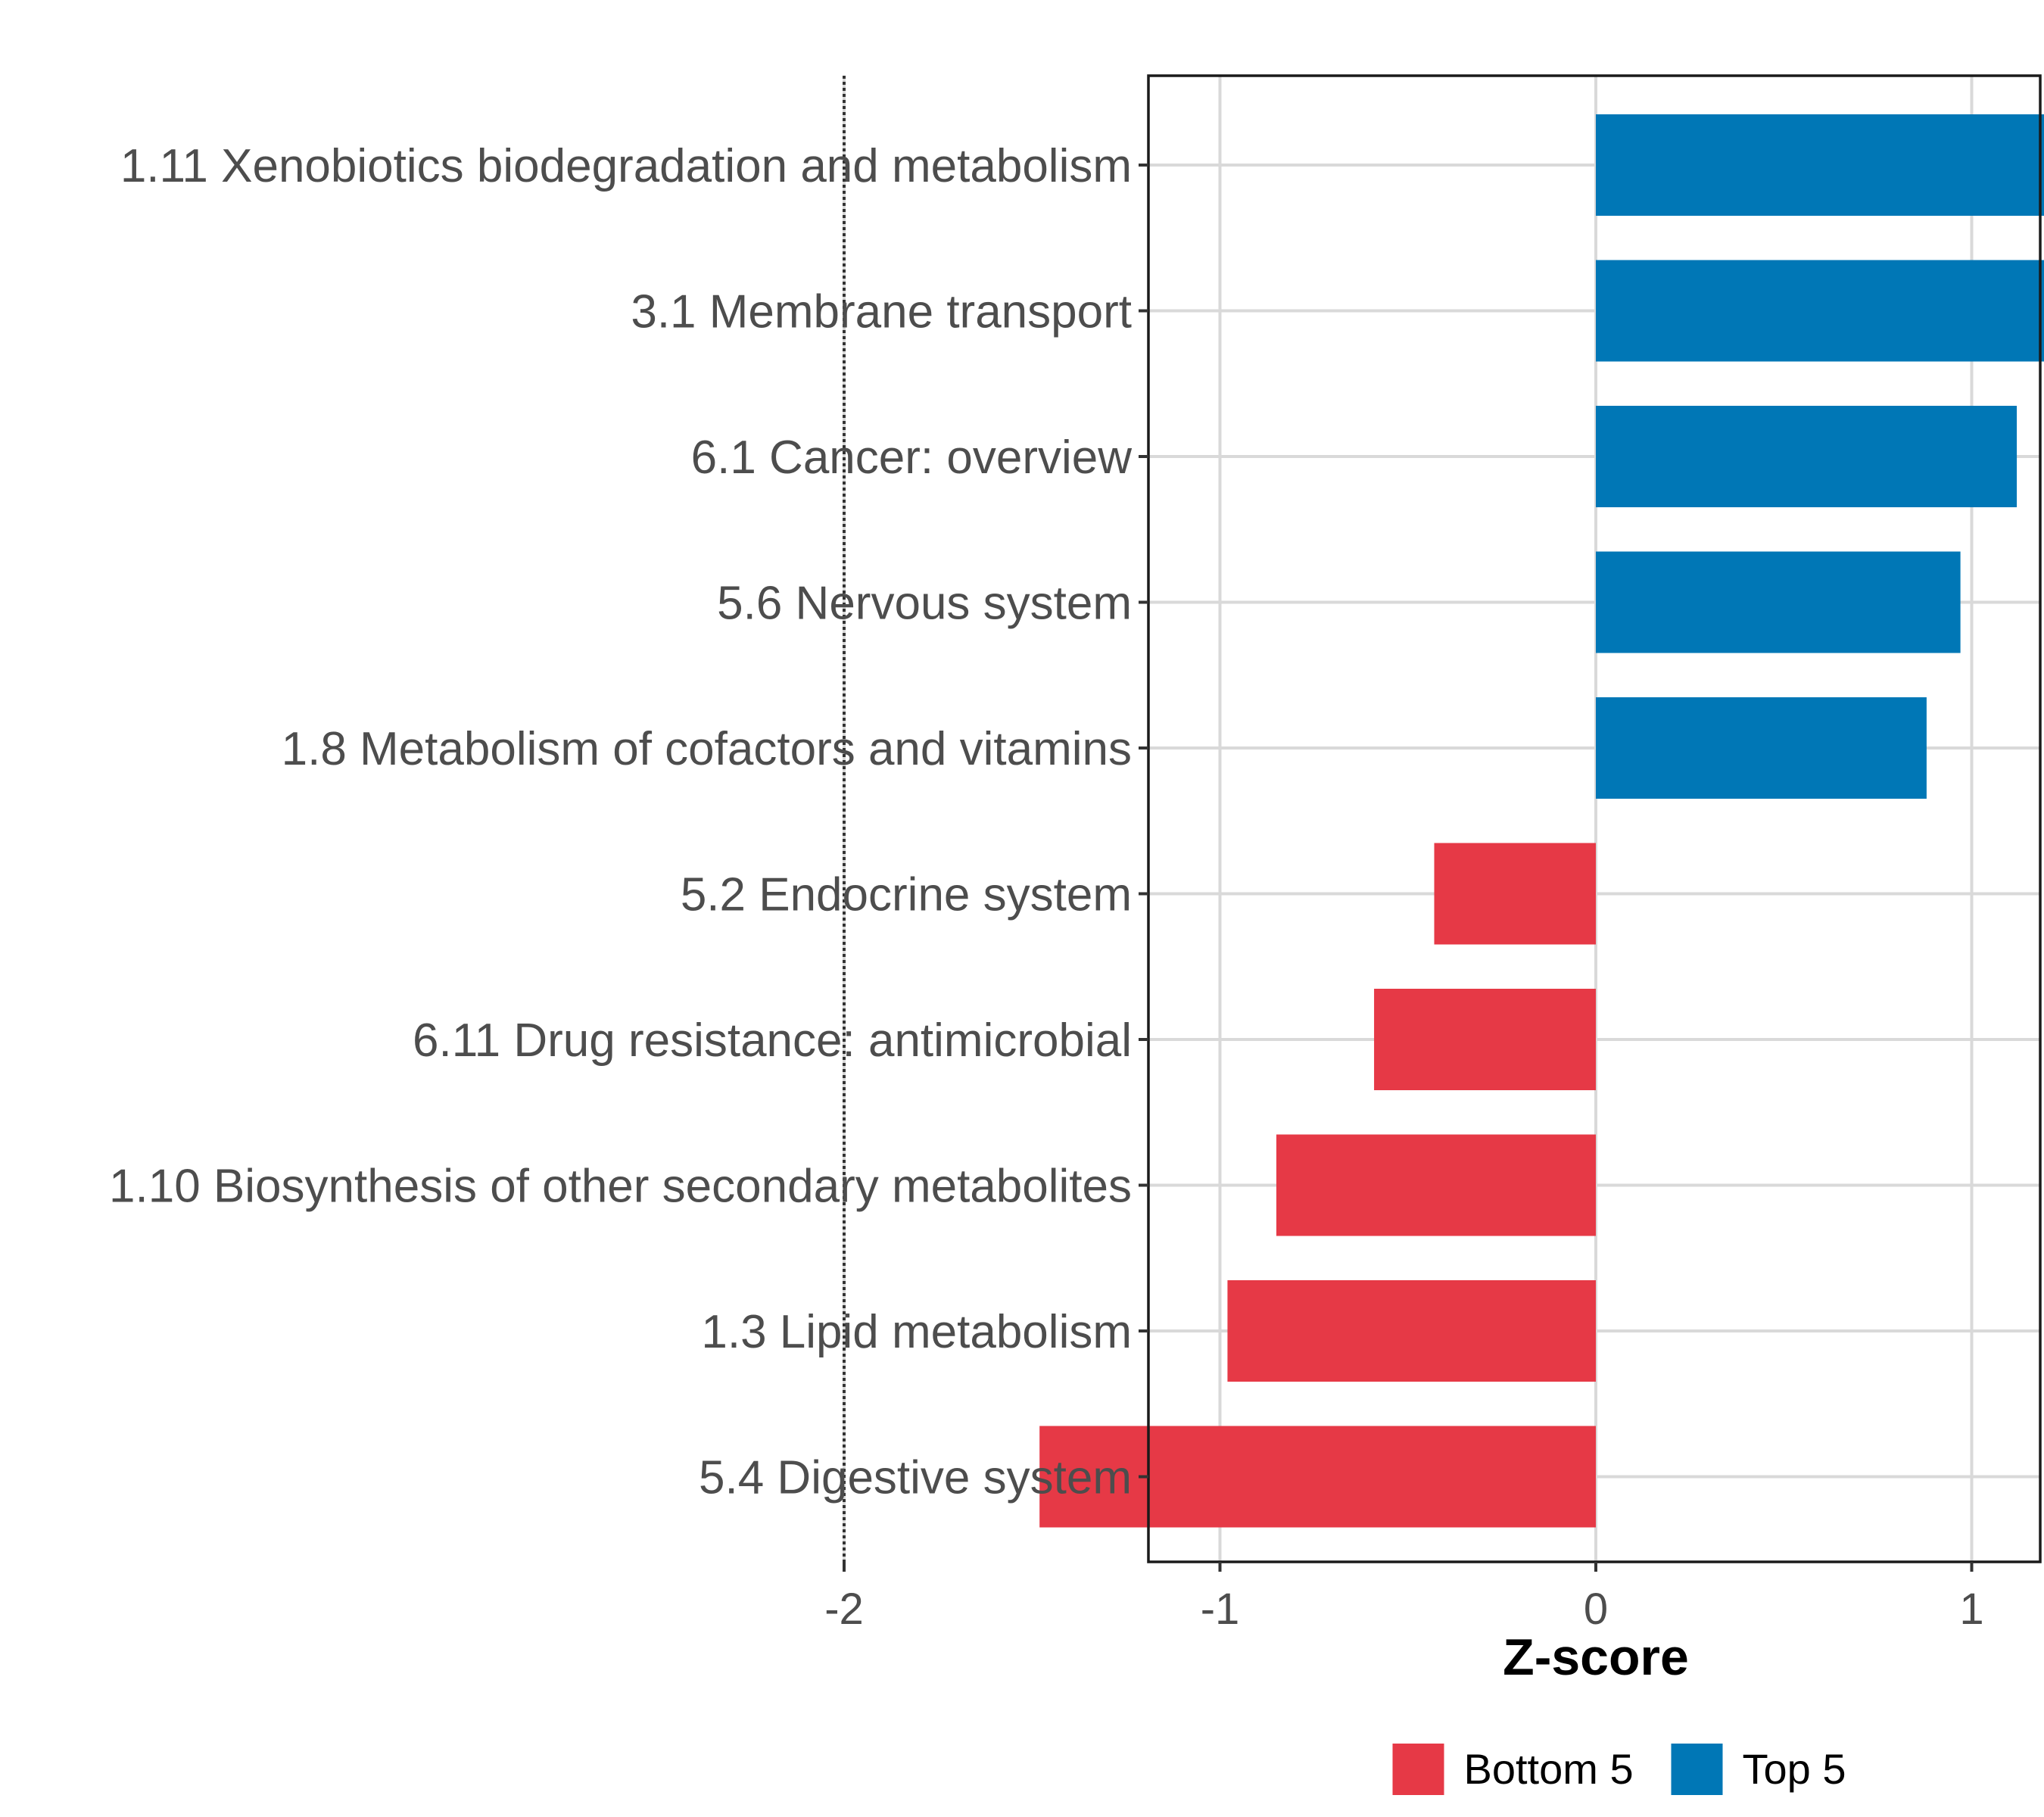  What do you see at coordinates (1404, 1598) in the screenshot?
I see `x-axis: -2-1012` at bounding box center [1404, 1598].